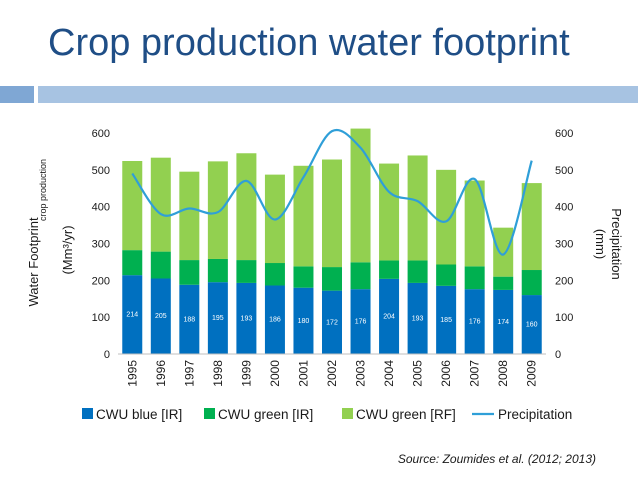 The width and height of the screenshot is (638, 479). I want to click on bar-data-label: 195, so click(218, 318).